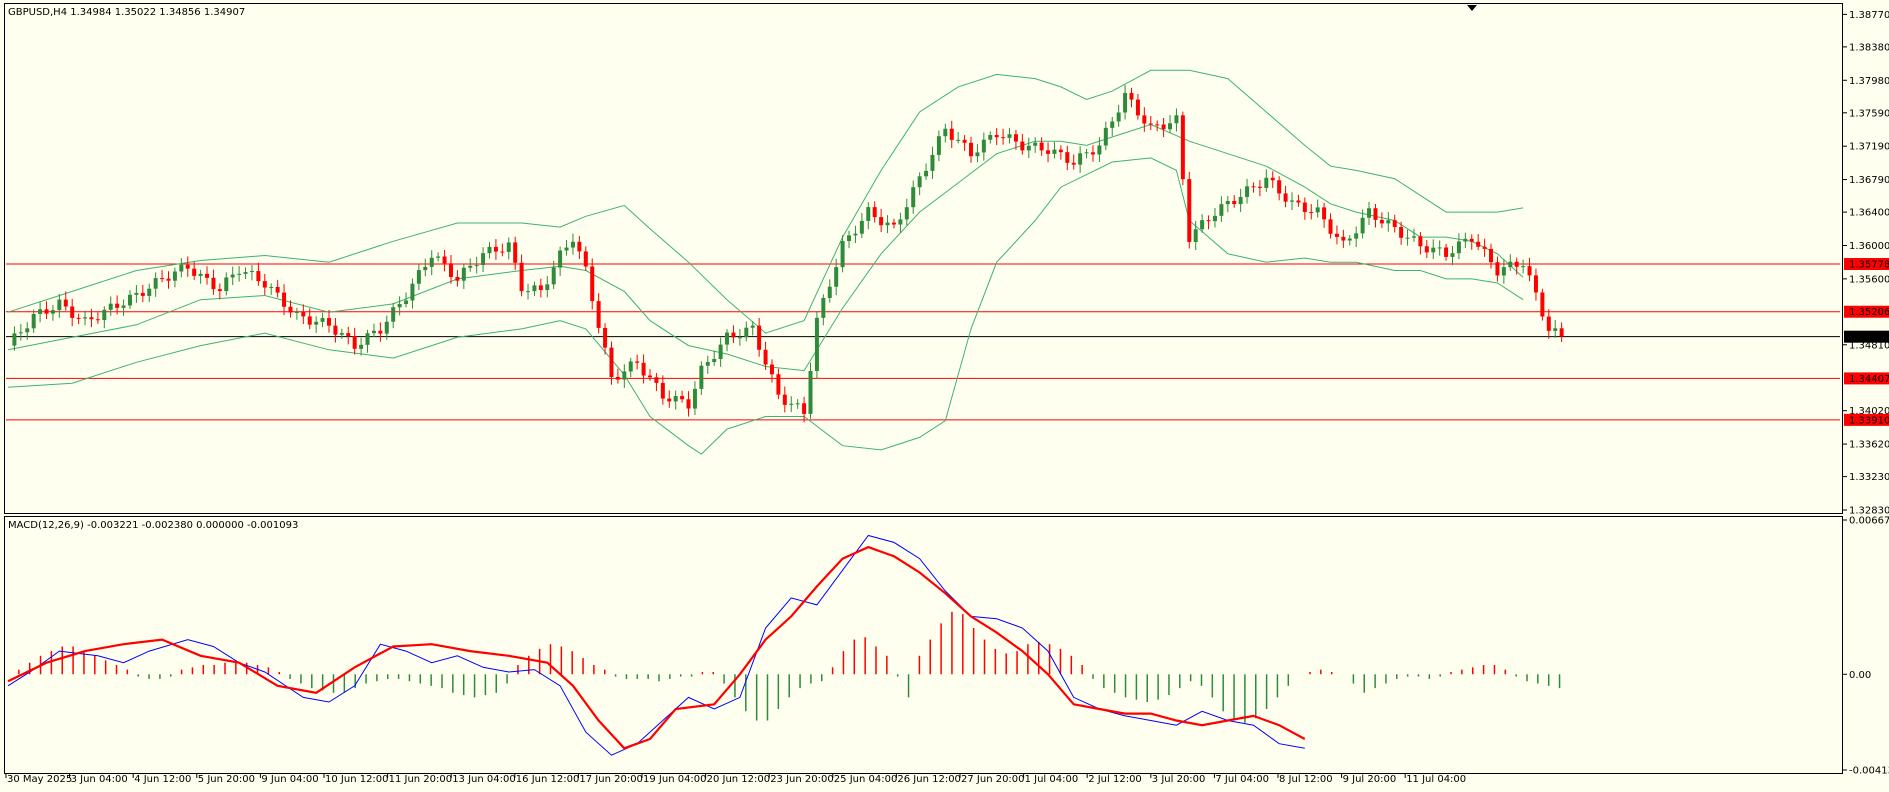 This screenshot has width=1889, height=792. I want to click on time-axis-label: 19 Jun 04:00, so click(675, 779).